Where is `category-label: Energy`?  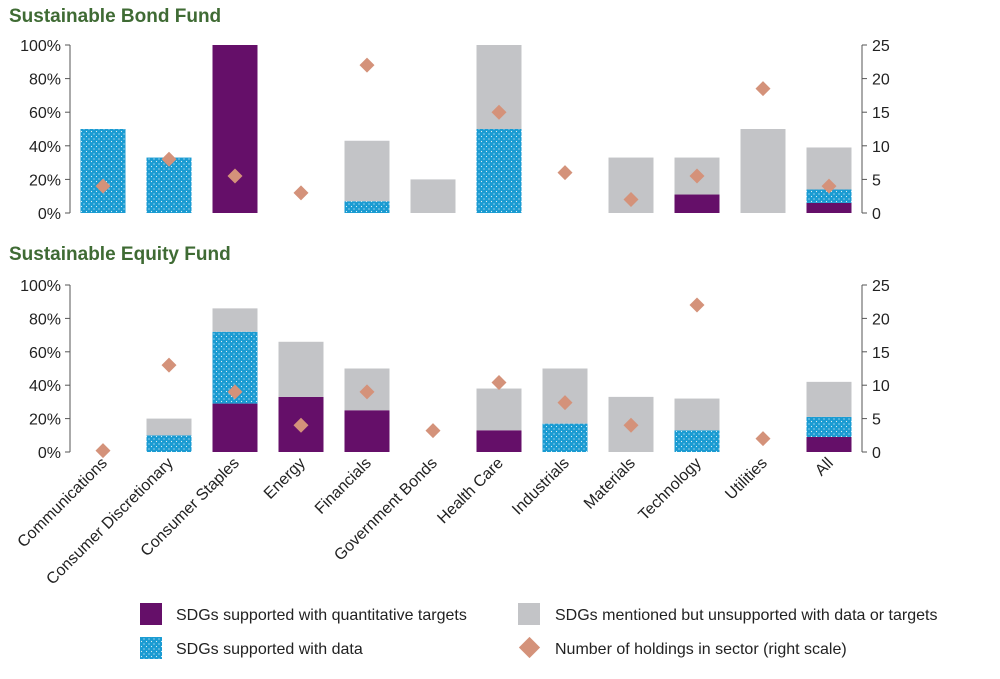 category-label: Energy is located at coordinates (285, 479).